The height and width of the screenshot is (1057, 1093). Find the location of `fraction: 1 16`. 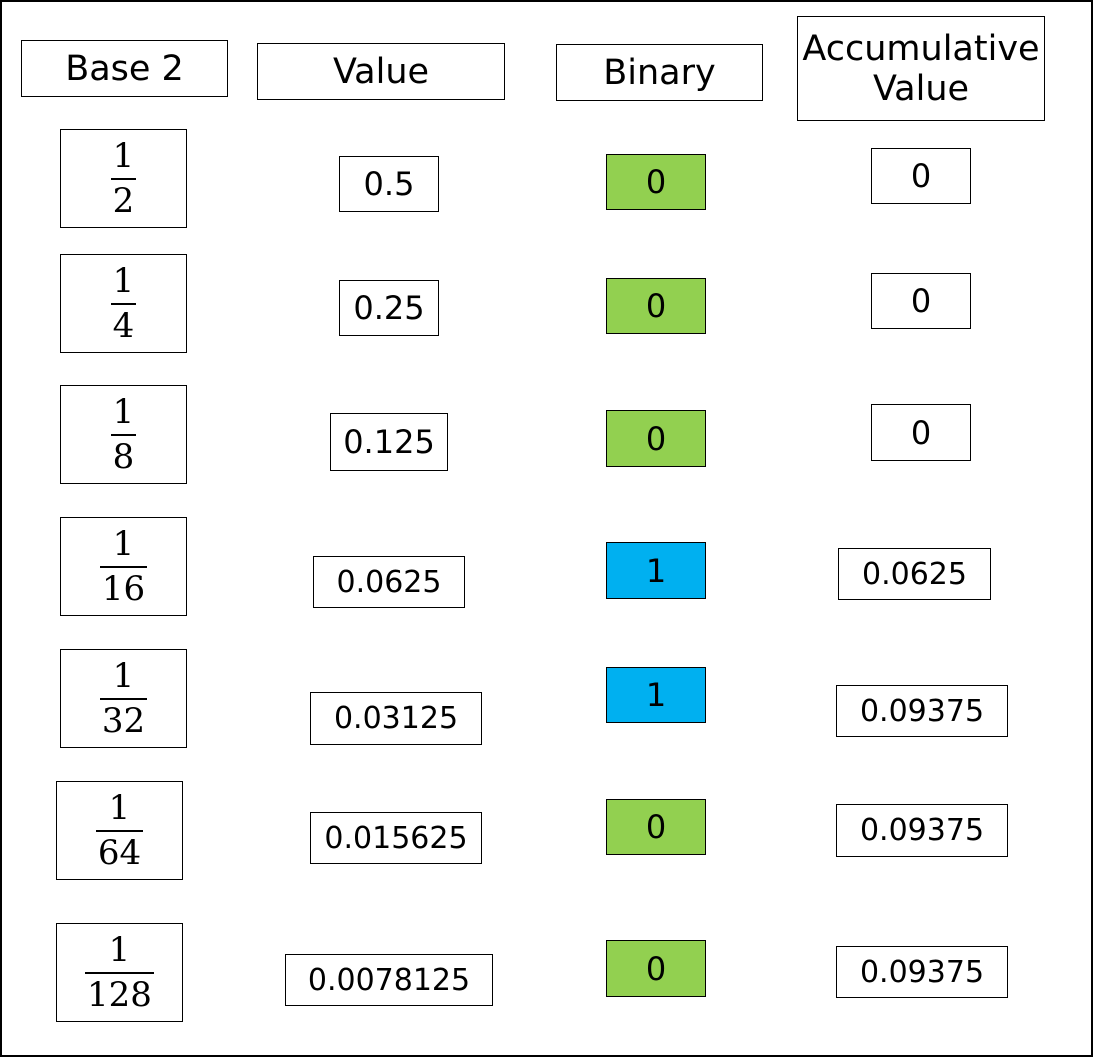

fraction: 1 16 is located at coordinates (123, 566).